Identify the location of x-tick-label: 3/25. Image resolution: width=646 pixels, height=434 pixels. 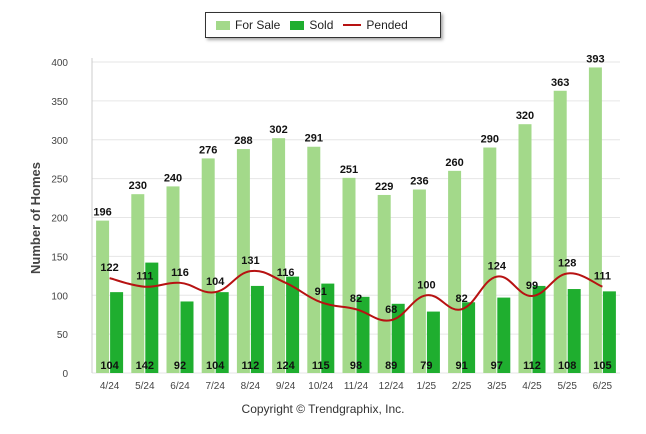
(497, 386).